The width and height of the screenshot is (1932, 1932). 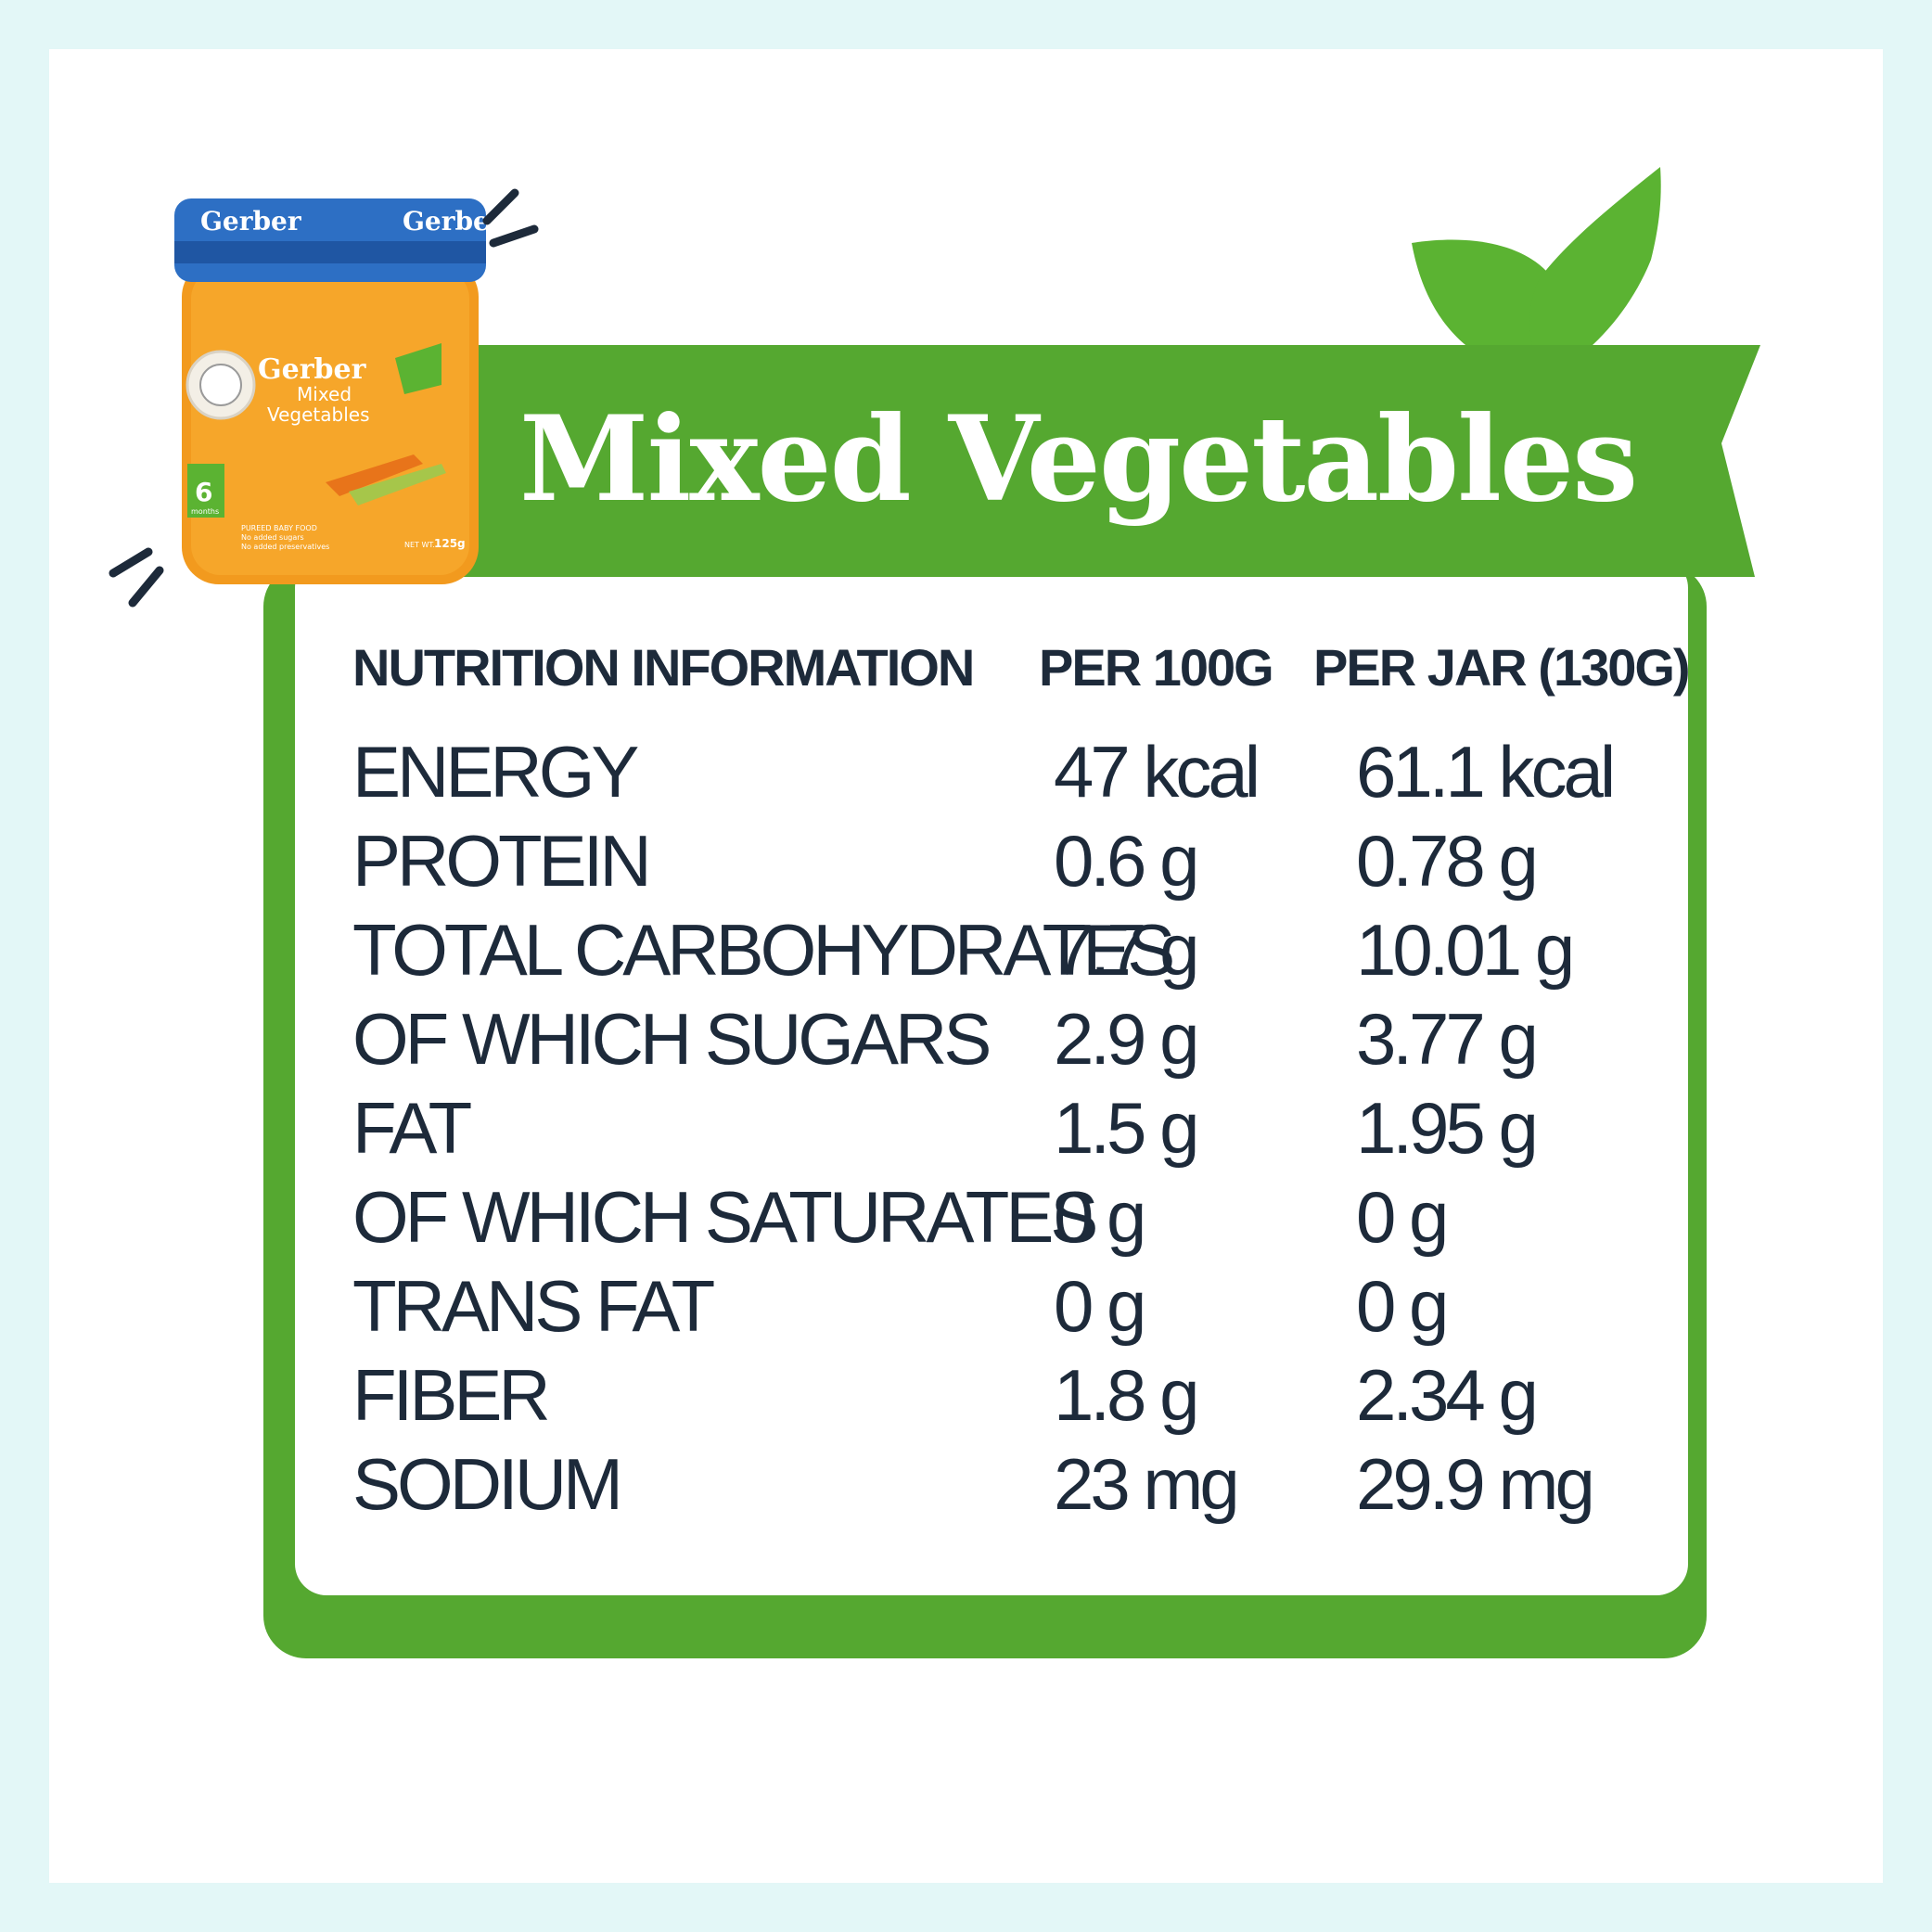 What do you see at coordinates (663, 667) in the screenshot?
I see `header-nutrition-information: NUTRITION INFORMATION` at bounding box center [663, 667].